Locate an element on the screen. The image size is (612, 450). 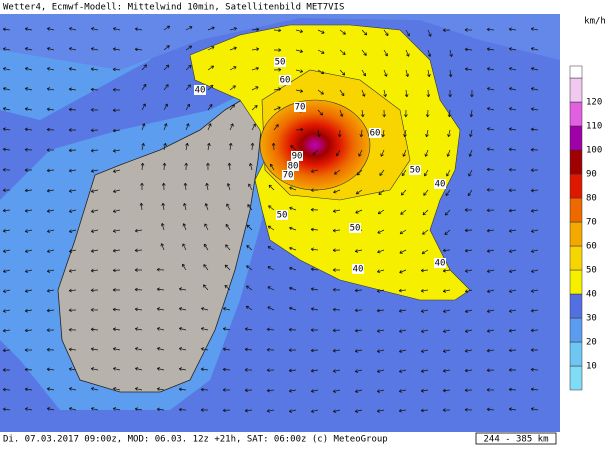
legend-unit: km/h is located at coordinates (595, 22).